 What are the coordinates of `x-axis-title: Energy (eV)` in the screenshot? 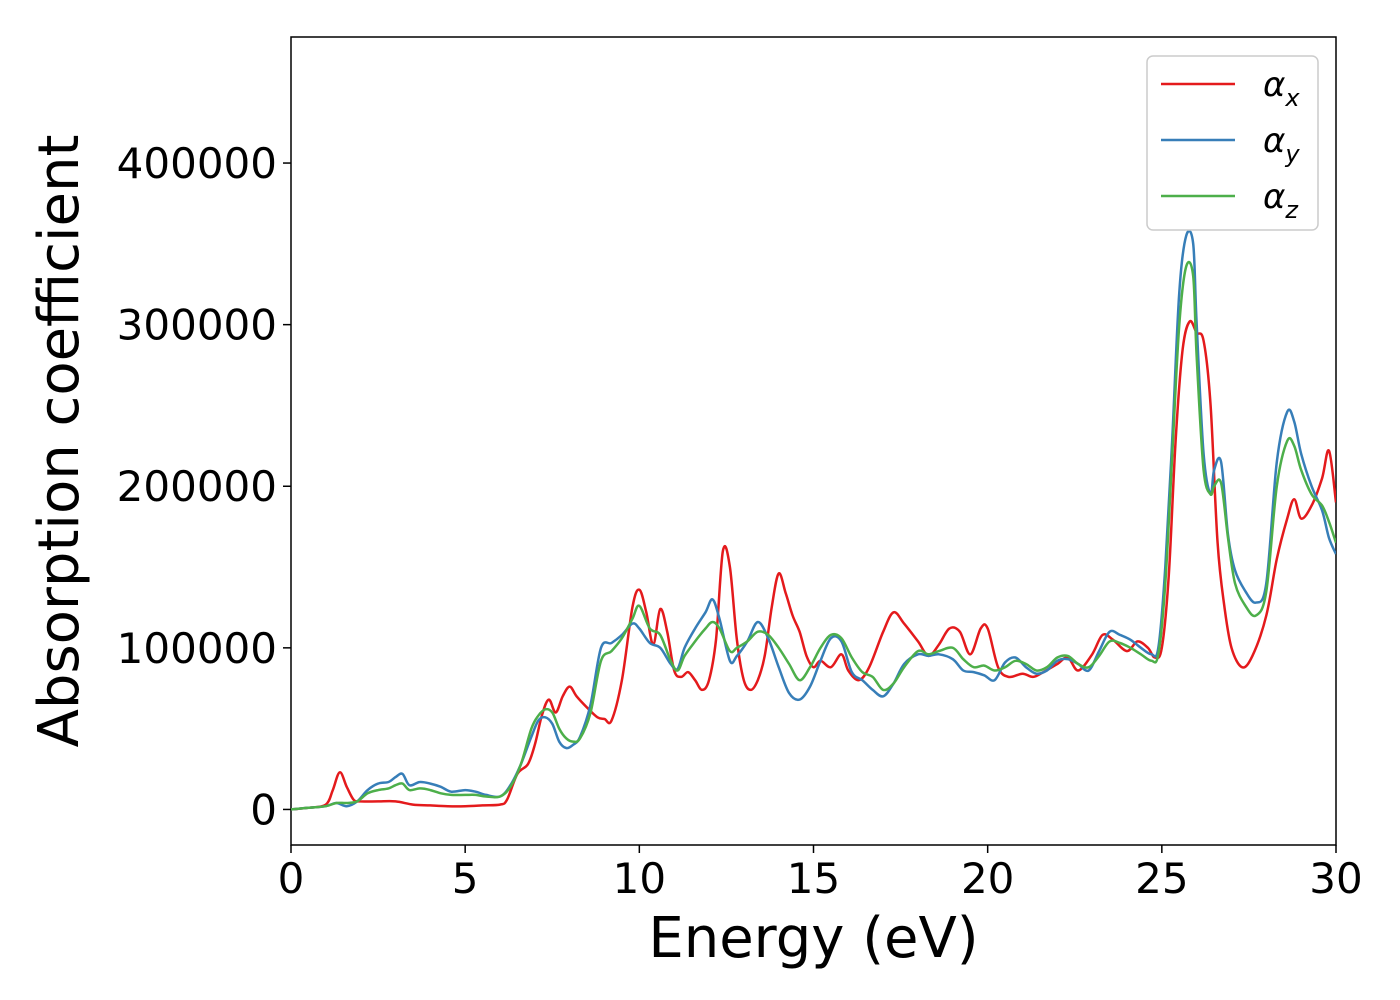 It's located at (813, 938).